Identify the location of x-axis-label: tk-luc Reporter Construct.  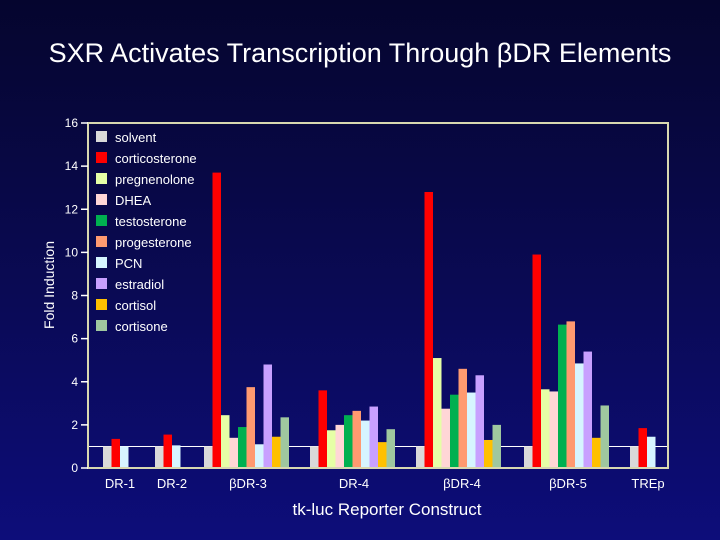
(387, 509).